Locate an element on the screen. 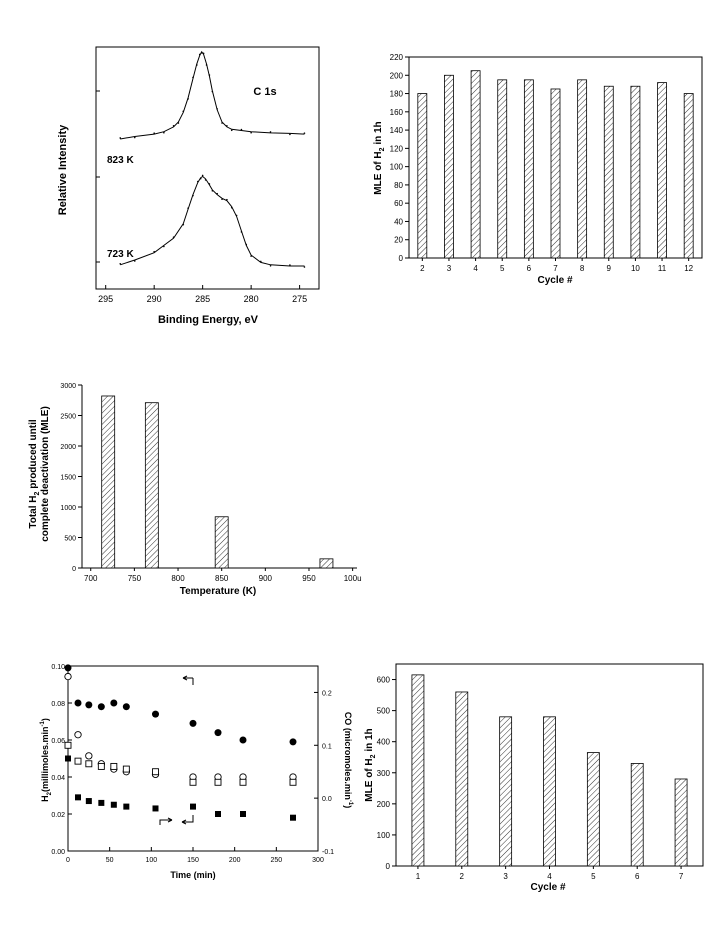 This screenshot has width=724, height=951. cycles7-xtick-label: 1 is located at coordinates (418, 876).